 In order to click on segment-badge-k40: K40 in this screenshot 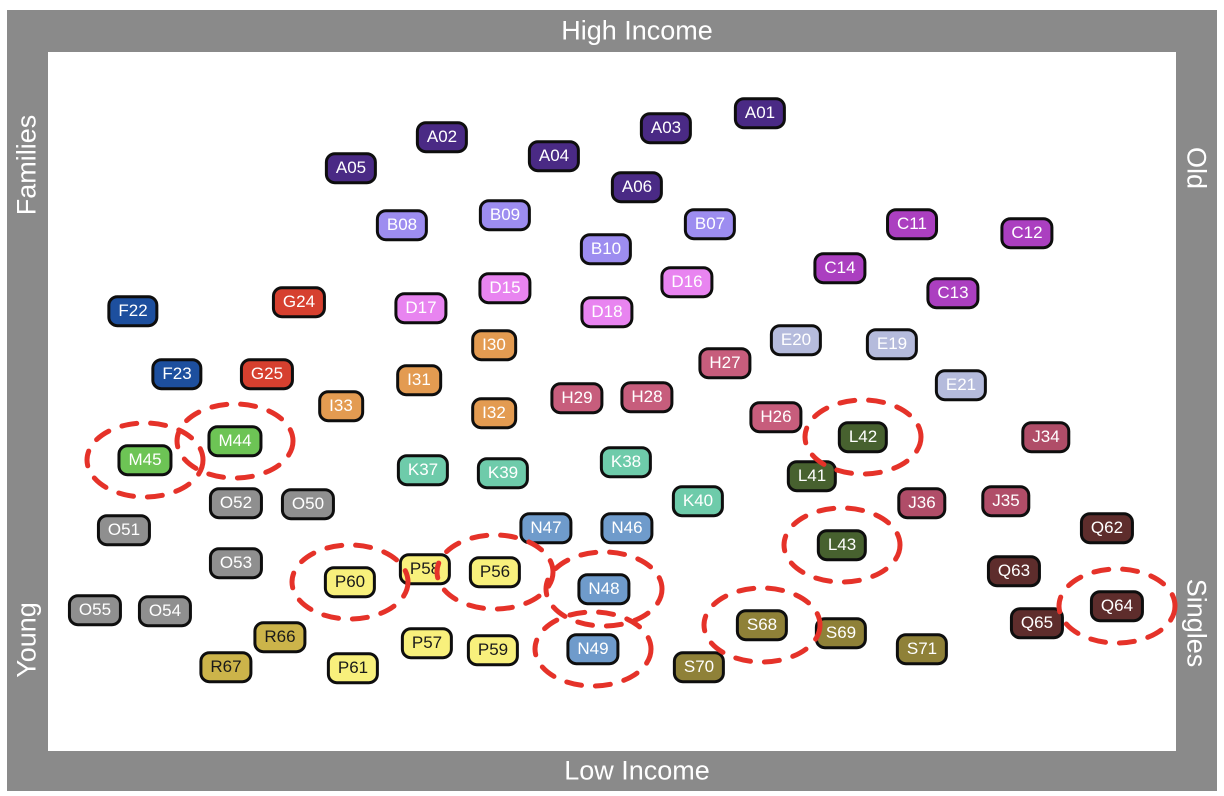, I will do `click(698, 501)`.